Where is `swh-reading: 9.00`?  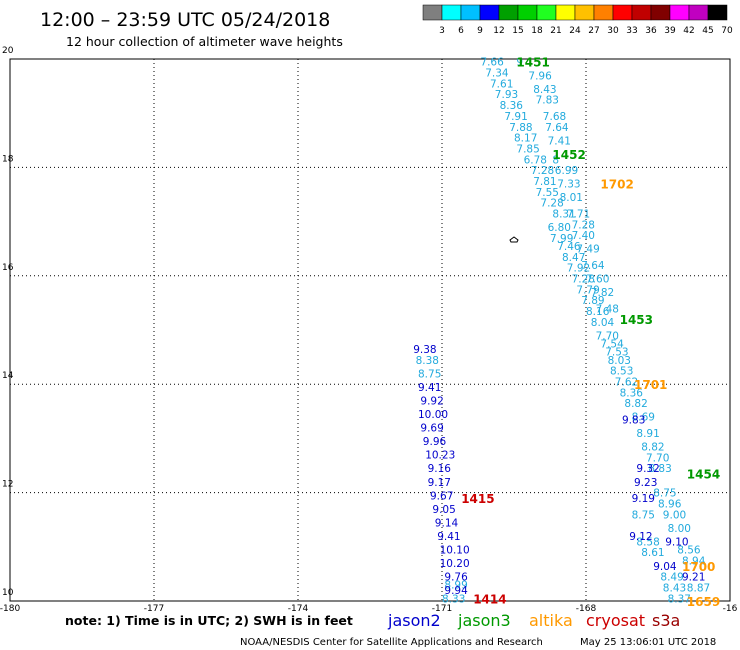
swh-reading: 9.00 is located at coordinates (674, 515).